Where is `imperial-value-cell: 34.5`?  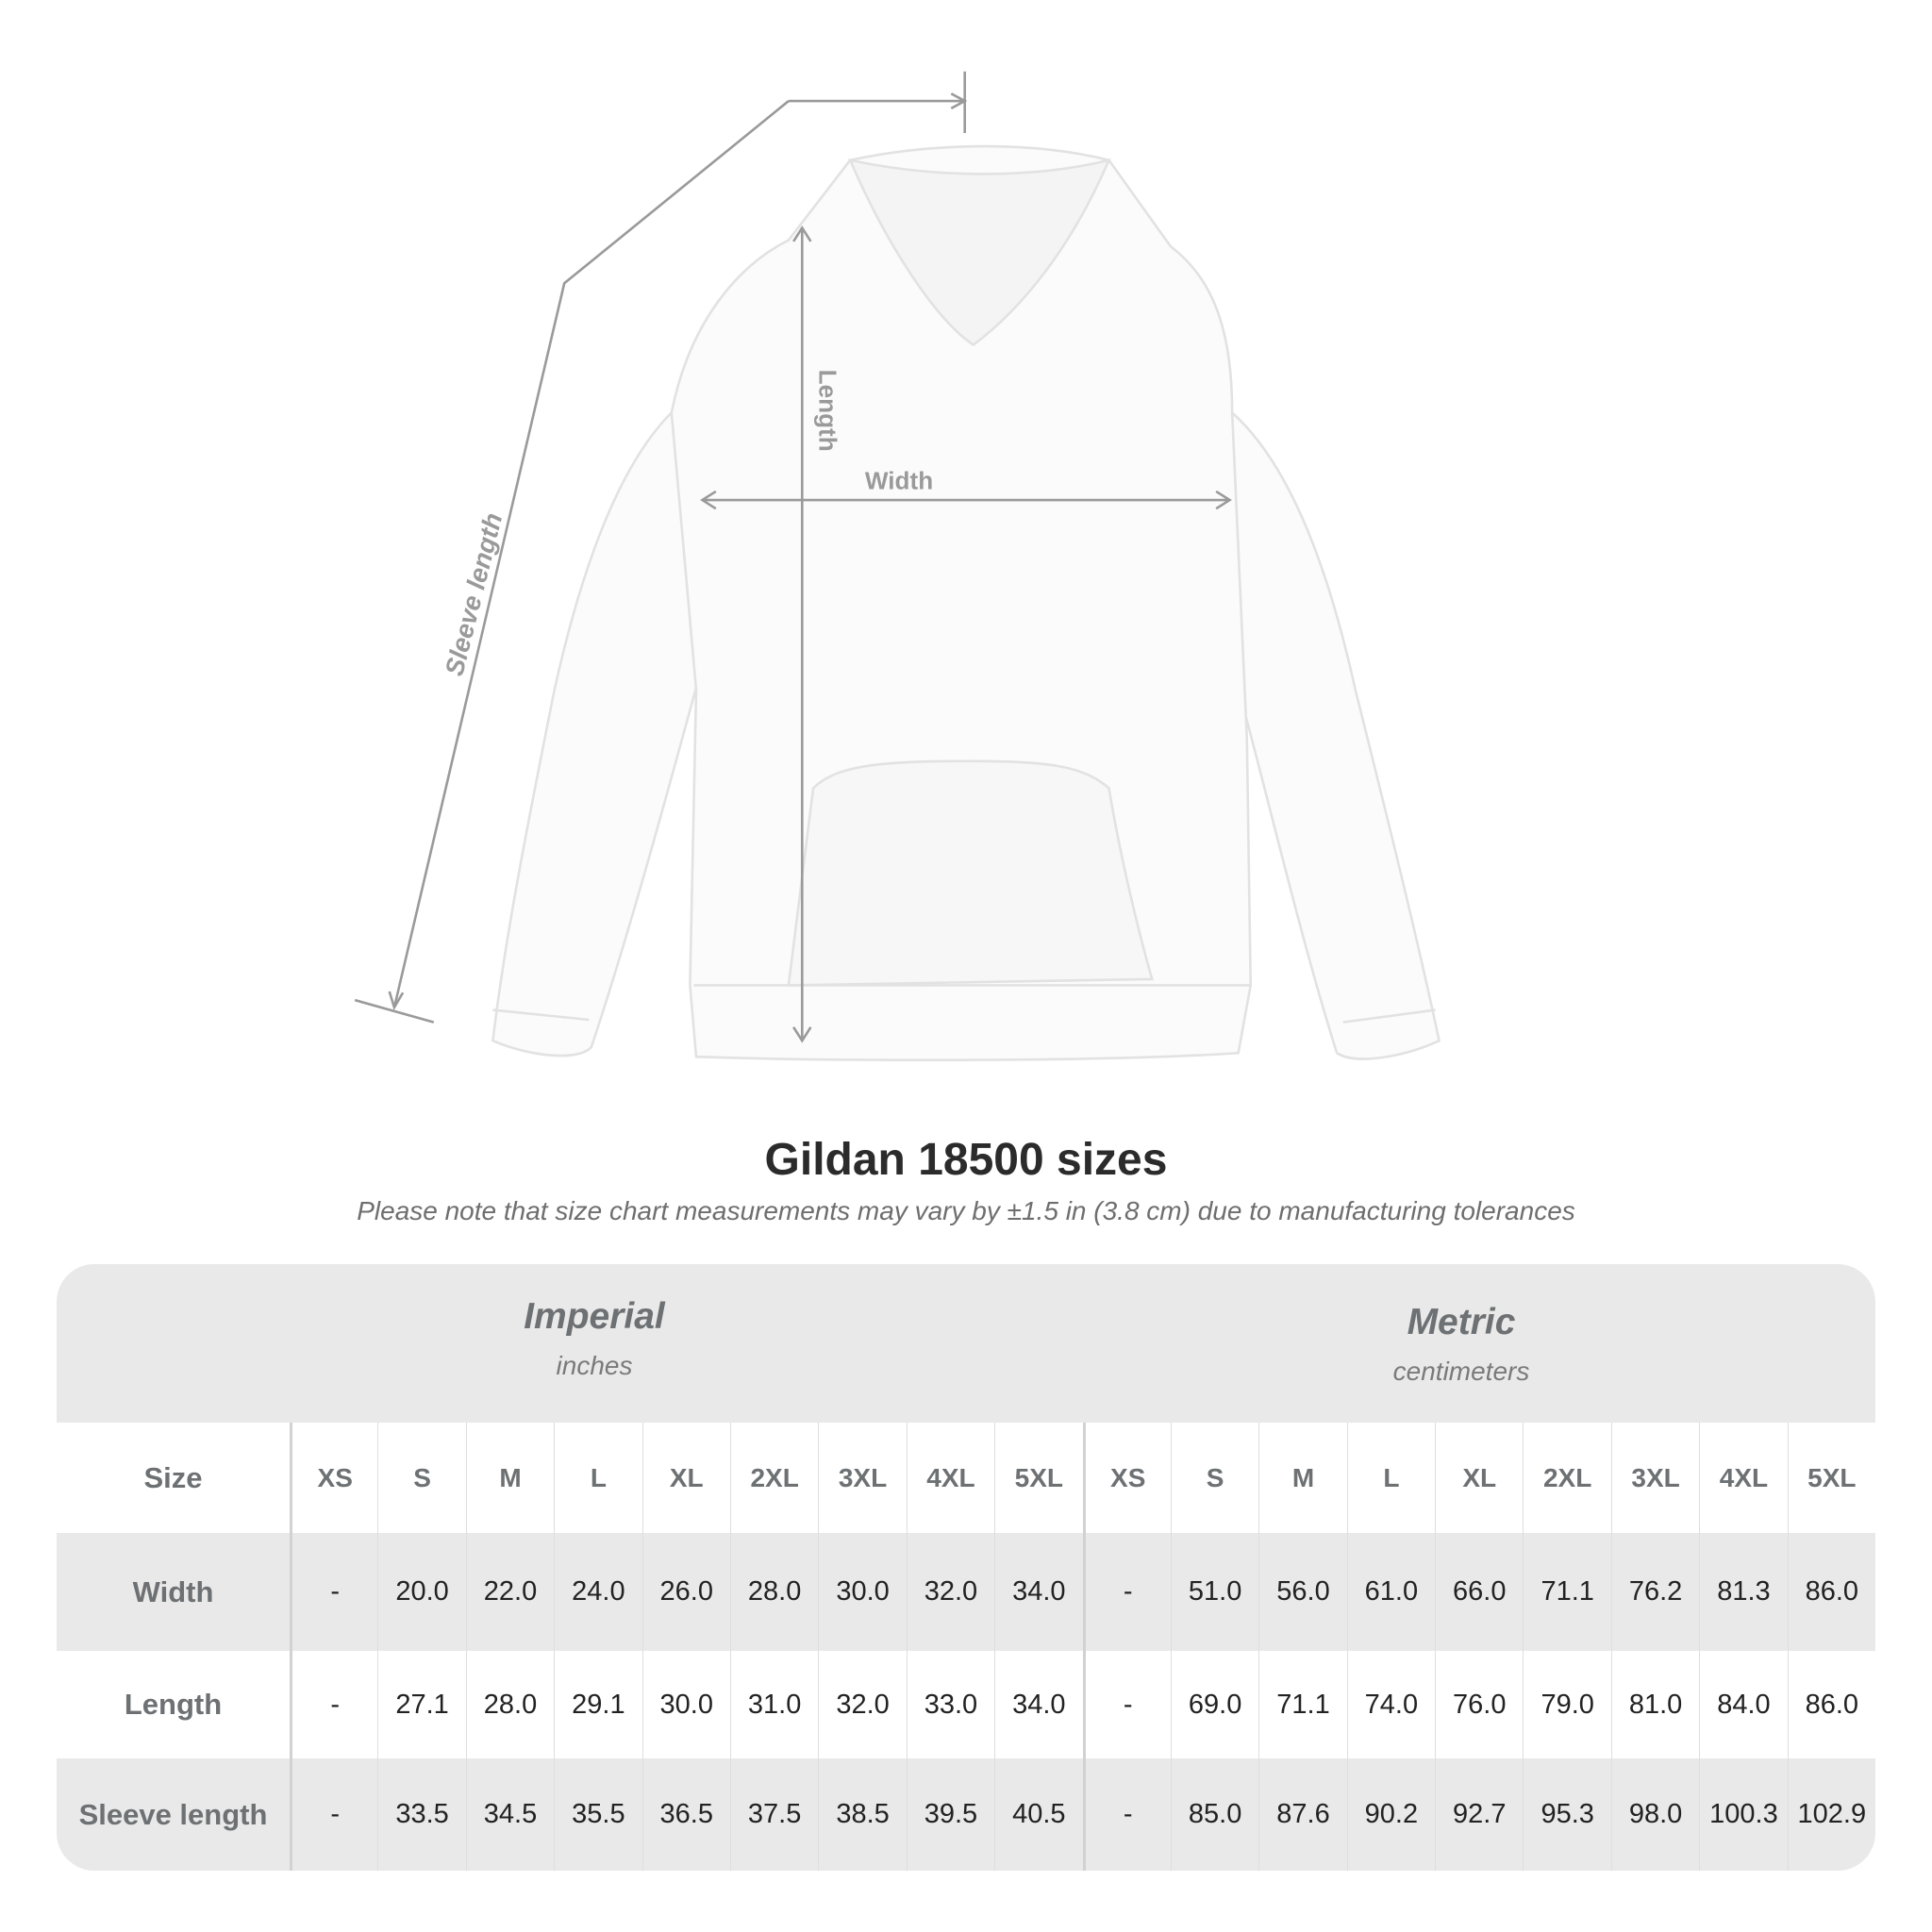
imperial-value-cell: 34.5 is located at coordinates (510, 1814).